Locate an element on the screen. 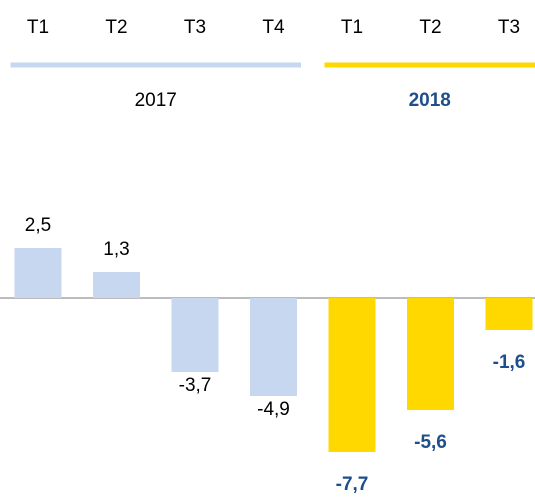  data-label: 1,3 is located at coordinates (116, 249).